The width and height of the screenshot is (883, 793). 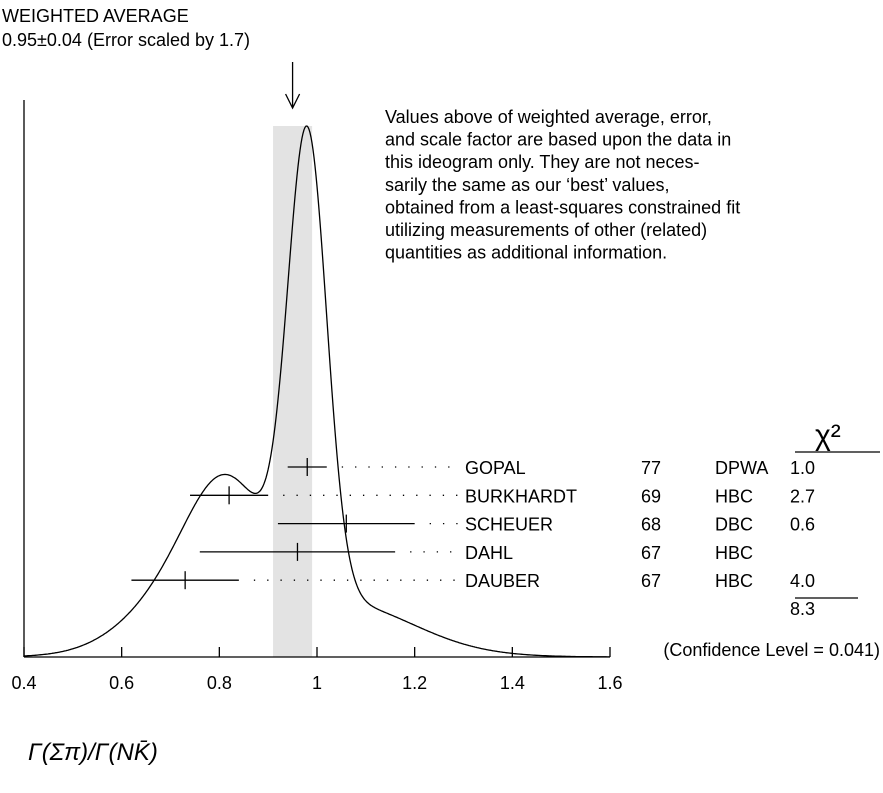 What do you see at coordinates (802, 581) in the screenshot?
I see `measurement-chi2: 4.0` at bounding box center [802, 581].